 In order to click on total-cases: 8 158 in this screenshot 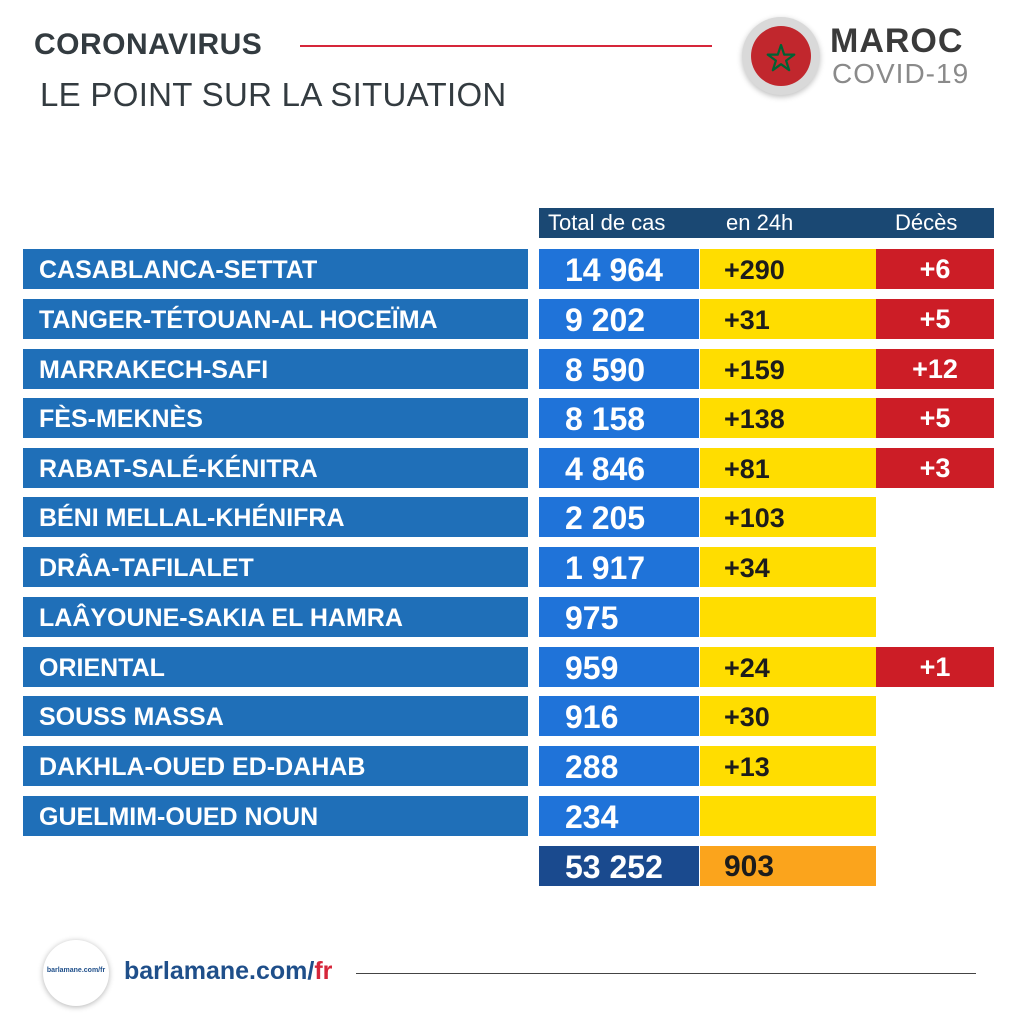, I will do `click(619, 418)`.